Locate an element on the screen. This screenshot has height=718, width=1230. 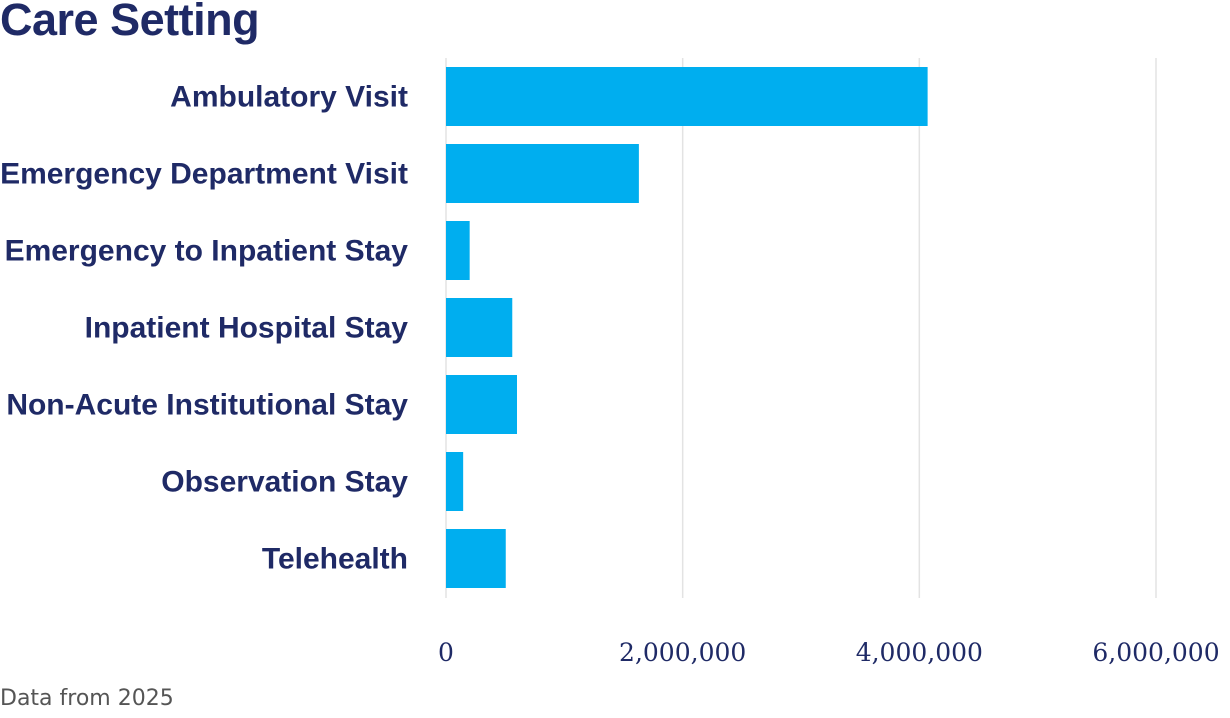
category-label: Emergency to Inpatient Stay is located at coordinates (207, 251).